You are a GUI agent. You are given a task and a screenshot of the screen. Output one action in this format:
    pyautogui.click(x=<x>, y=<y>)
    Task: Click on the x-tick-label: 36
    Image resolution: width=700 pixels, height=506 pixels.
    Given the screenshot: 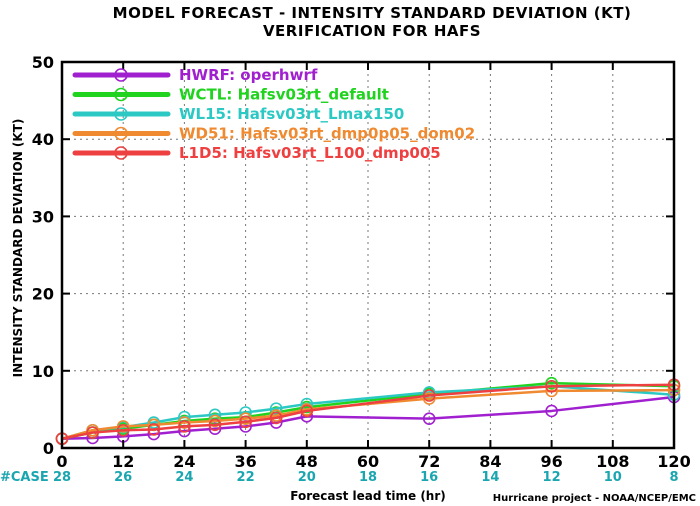 What is the action you would take?
    pyautogui.click(x=245, y=461)
    